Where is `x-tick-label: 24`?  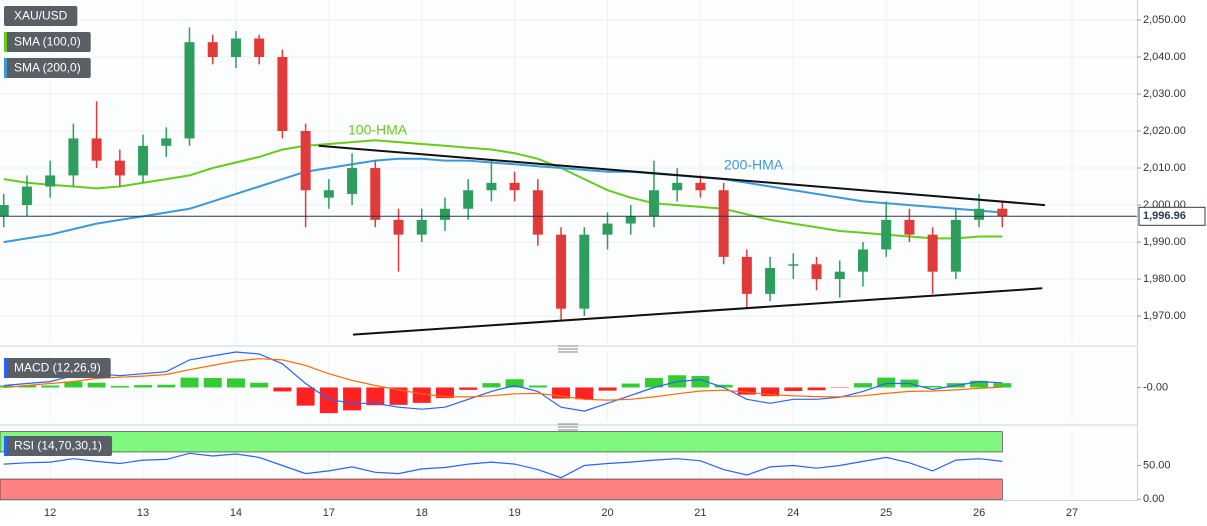 x-tick-label: 24 is located at coordinates (793, 513).